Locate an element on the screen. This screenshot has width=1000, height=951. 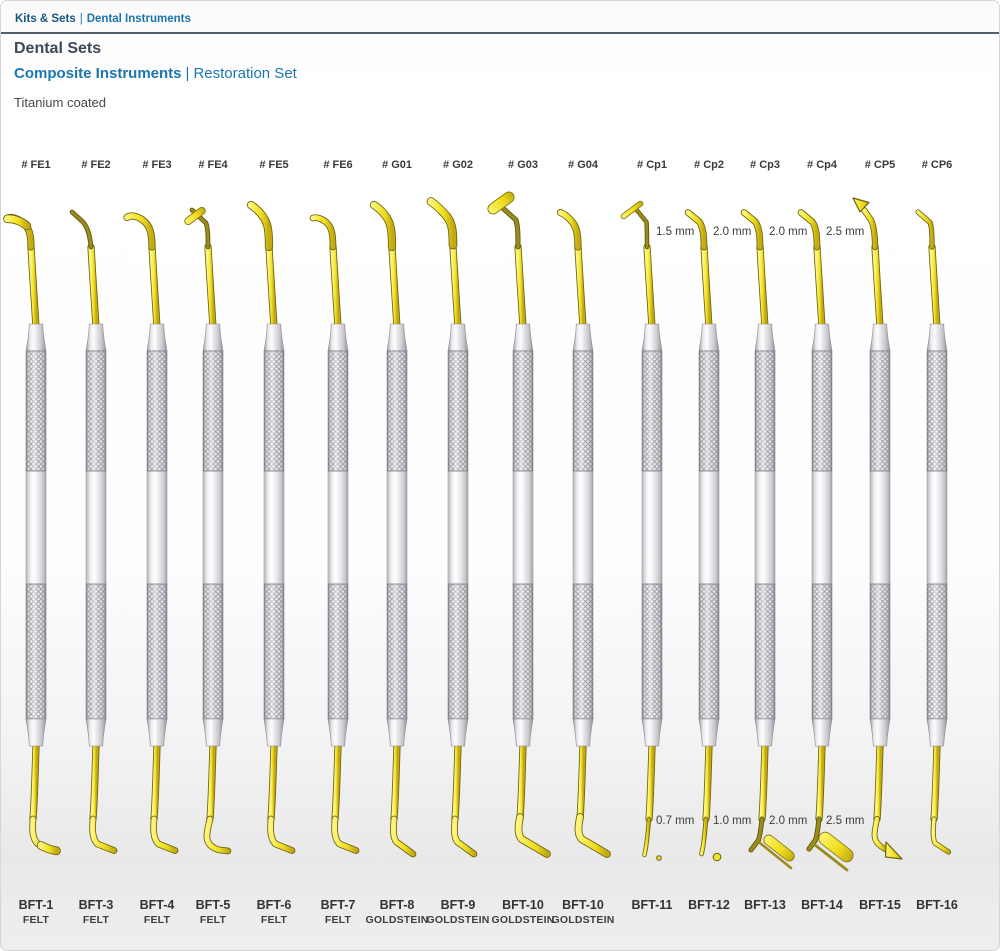
instrument-model: BFT-15 is located at coordinates (880, 905).